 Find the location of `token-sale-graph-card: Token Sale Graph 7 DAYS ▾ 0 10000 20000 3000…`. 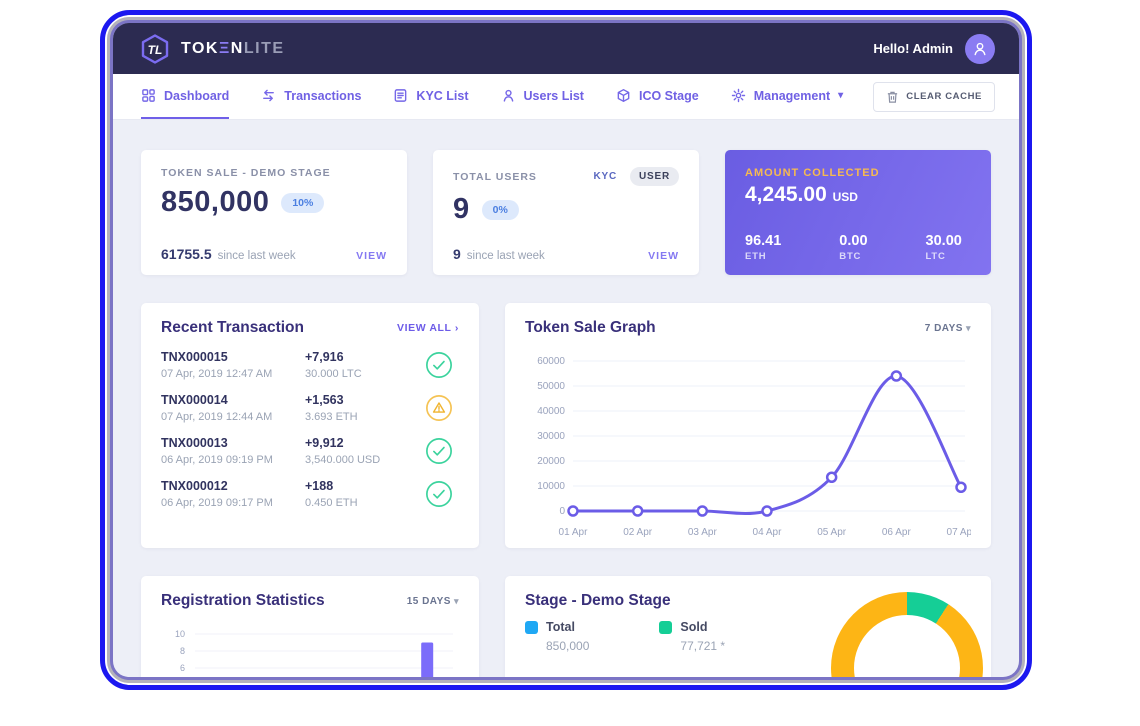

token-sale-graph-card: Token Sale Graph 7 DAYS ▾ 0 10000 20000 3000… is located at coordinates (748, 425).